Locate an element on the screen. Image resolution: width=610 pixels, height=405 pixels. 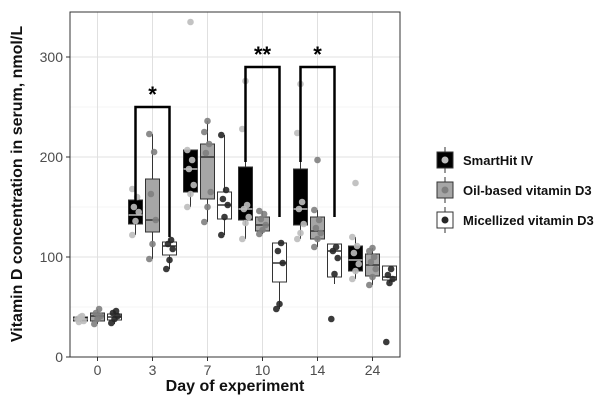
legend-key-point is located at coordinates (445, 160).